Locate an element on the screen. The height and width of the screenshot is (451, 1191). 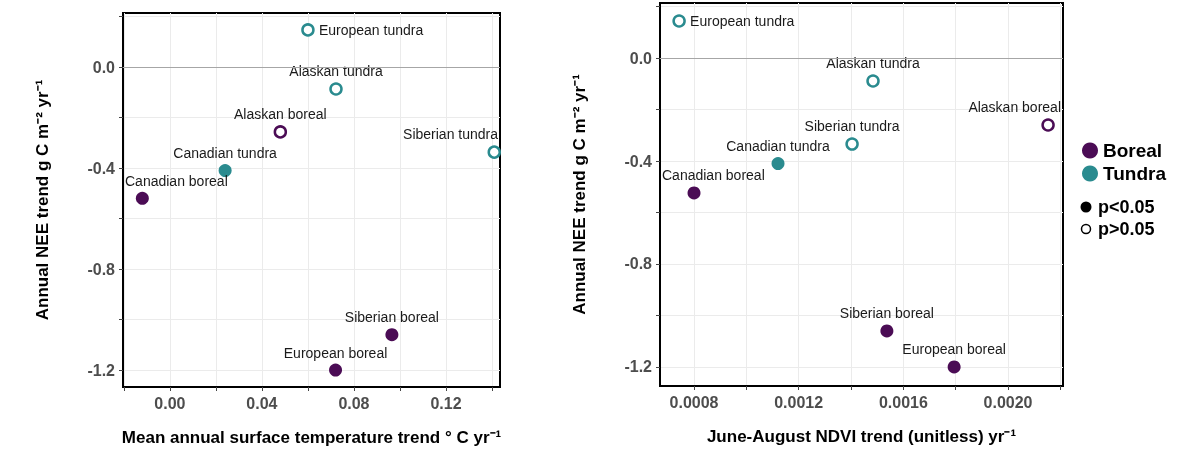
text: p<0.05 is located at coordinates (1126, 207).